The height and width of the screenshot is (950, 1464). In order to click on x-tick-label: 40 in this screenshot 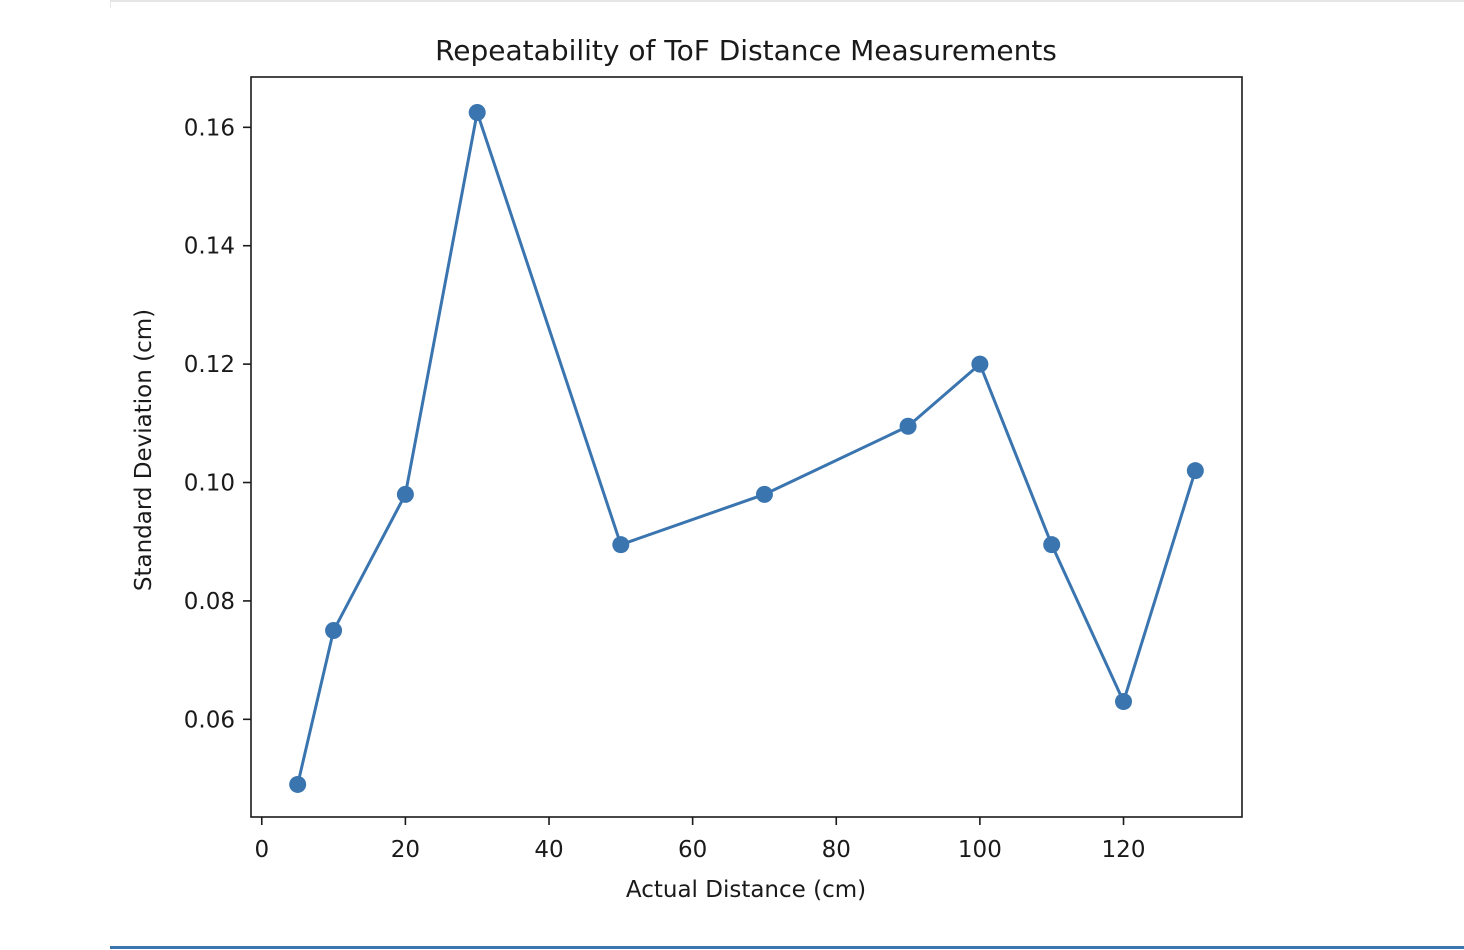, I will do `click(548, 850)`.